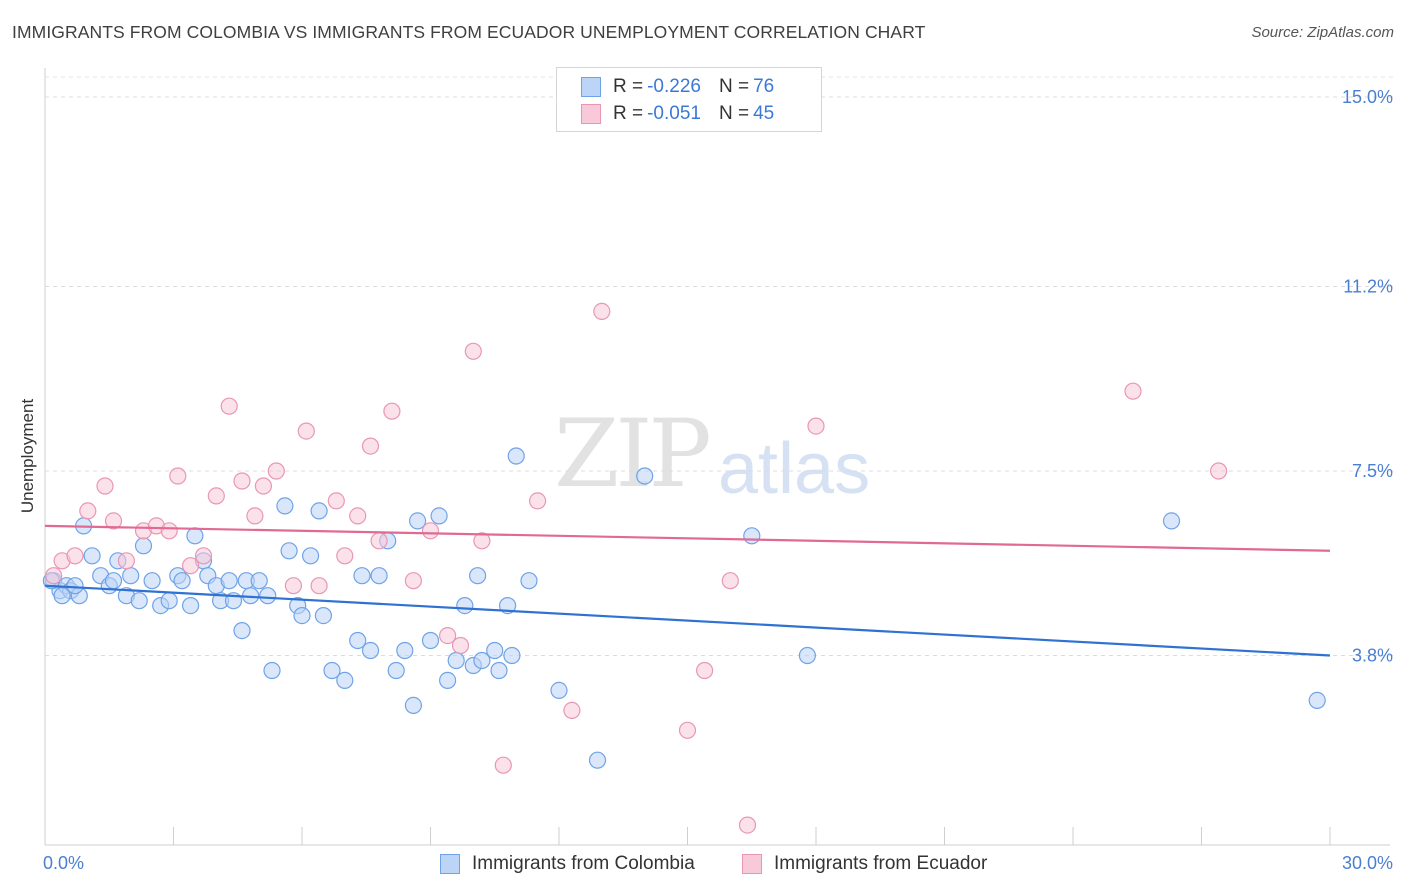 The height and width of the screenshot is (892, 1406). What do you see at coordinates (1322, 32) in the screenshot?
I see `source-label: Source: ZipAtlas.com` at bounding box center [1322, 32].